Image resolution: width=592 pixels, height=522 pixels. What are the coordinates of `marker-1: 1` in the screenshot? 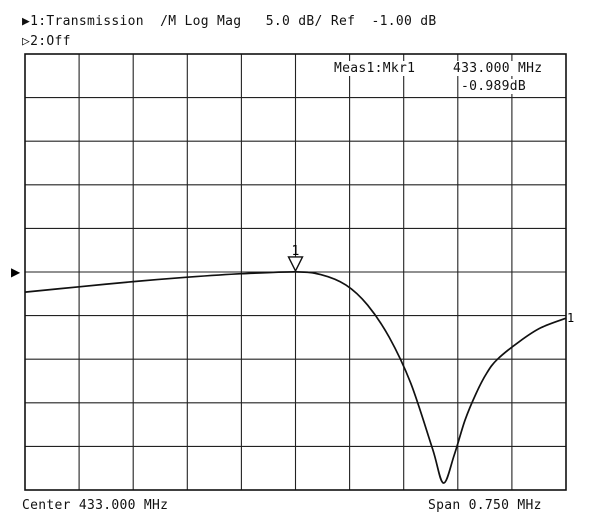 It's located at (295, 258).